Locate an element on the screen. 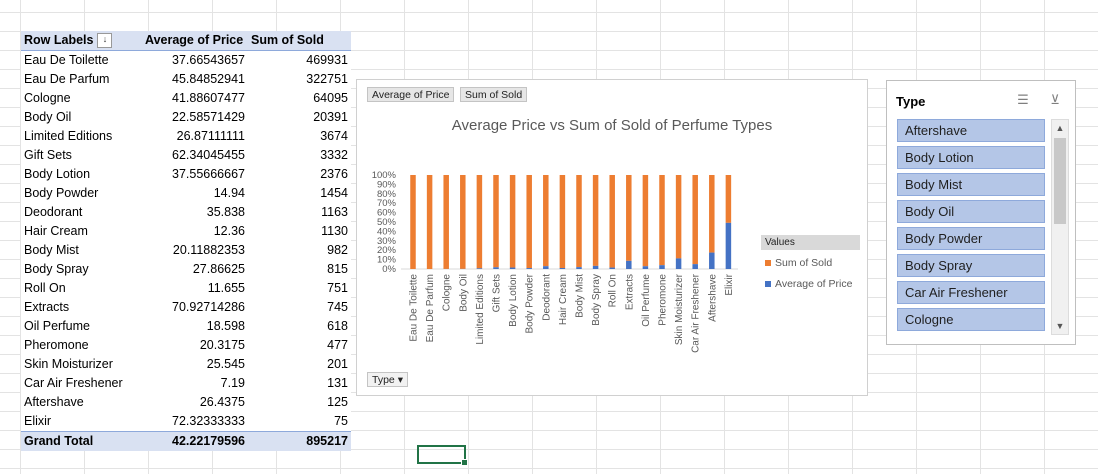 This screenshot has height=474, width=1098. row-avg-price: 26.87111111 is located at coordinates (210, 136).